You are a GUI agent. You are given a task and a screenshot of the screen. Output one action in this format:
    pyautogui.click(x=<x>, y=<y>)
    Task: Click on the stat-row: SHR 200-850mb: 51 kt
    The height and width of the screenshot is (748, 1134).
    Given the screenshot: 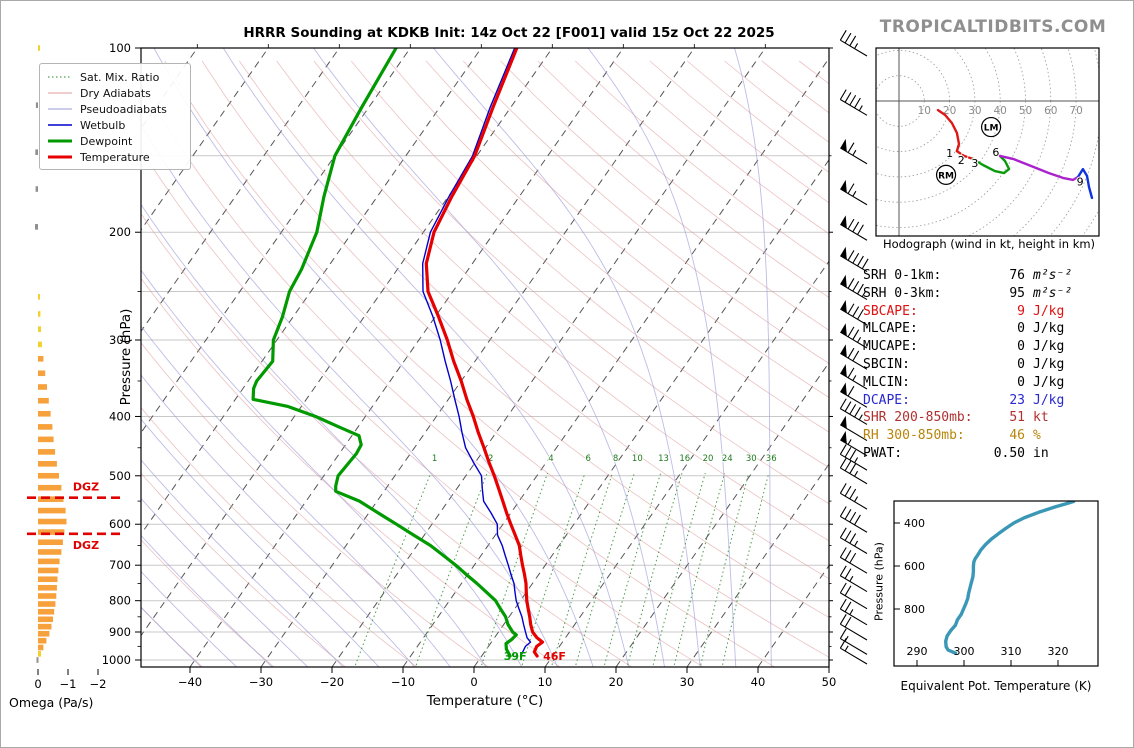 What is the action you would take?
    pyautogui.click(x=970, y=418)
    